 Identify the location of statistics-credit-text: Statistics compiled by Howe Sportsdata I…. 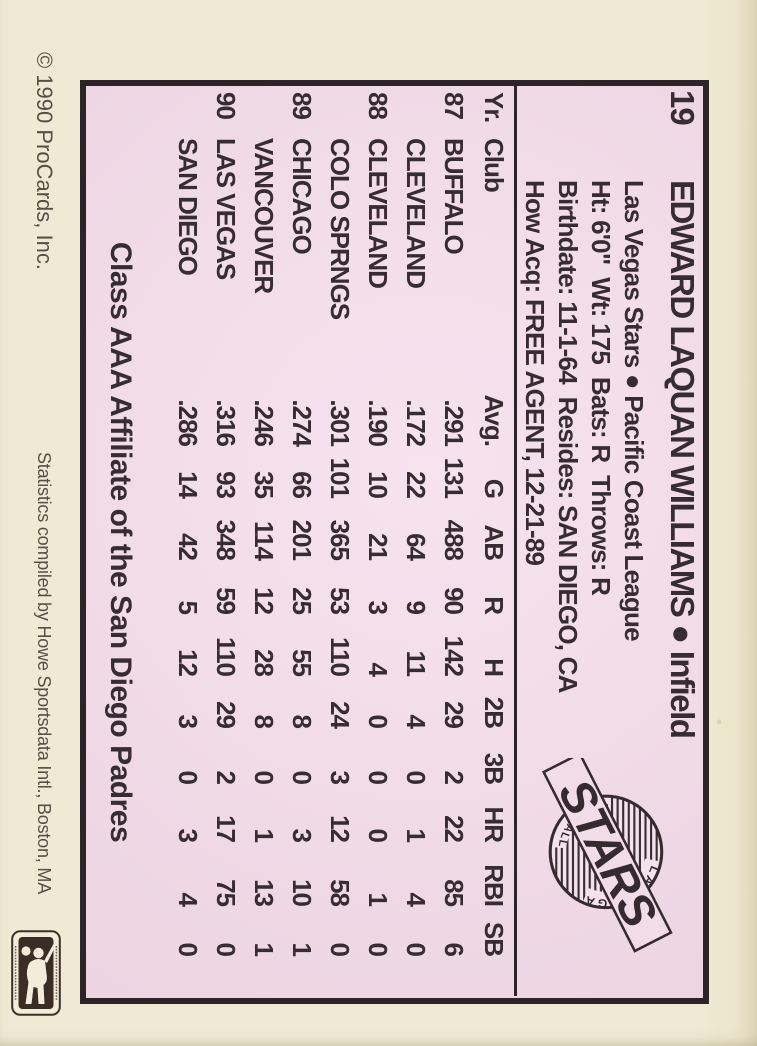
(44, 673).